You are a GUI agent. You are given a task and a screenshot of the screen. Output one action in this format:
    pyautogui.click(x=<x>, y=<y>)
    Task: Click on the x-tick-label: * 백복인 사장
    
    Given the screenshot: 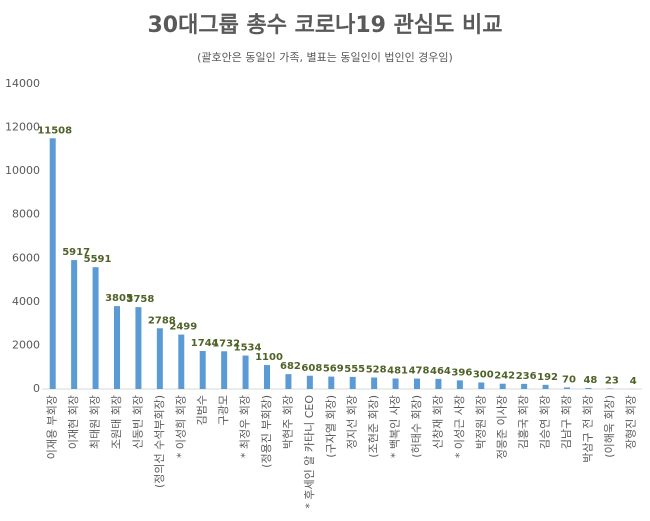 What is the action you would take?
    pyautogui.click(x=395, y=426)
    